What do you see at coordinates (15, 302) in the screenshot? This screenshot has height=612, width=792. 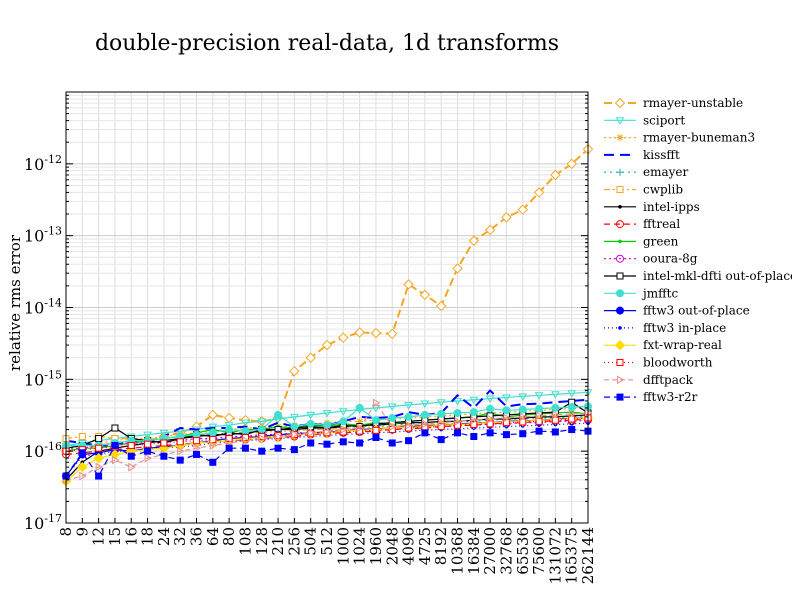 I see `y-axis-label: relative rms error` at bounding box center [15, 302].